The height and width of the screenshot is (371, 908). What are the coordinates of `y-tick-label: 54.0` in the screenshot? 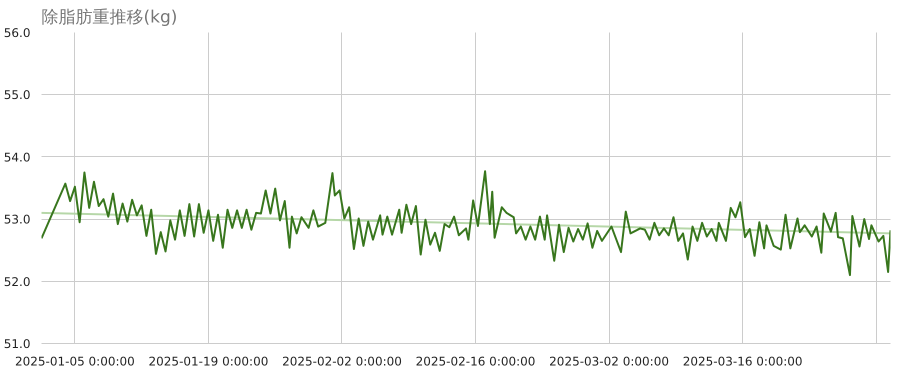 It's located at (17, 157).